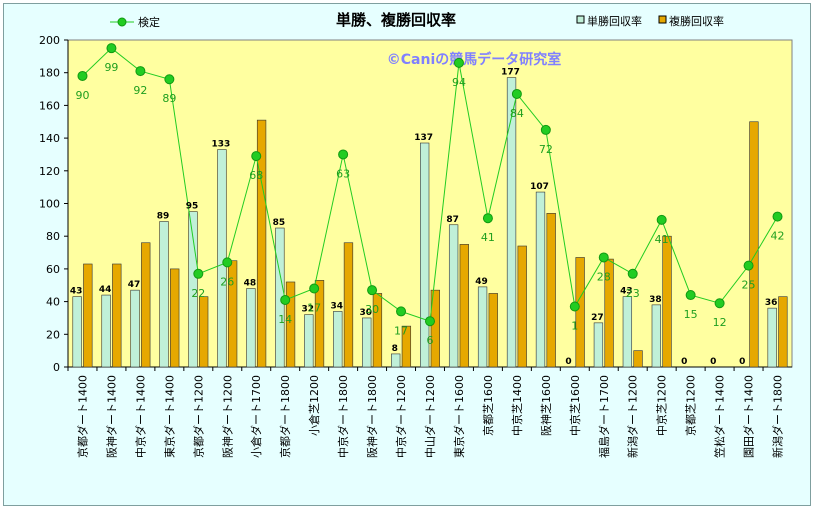  Describe the element at coordinates (546, 149) in the screenshot. I see `kentei-label: 72` at that location.